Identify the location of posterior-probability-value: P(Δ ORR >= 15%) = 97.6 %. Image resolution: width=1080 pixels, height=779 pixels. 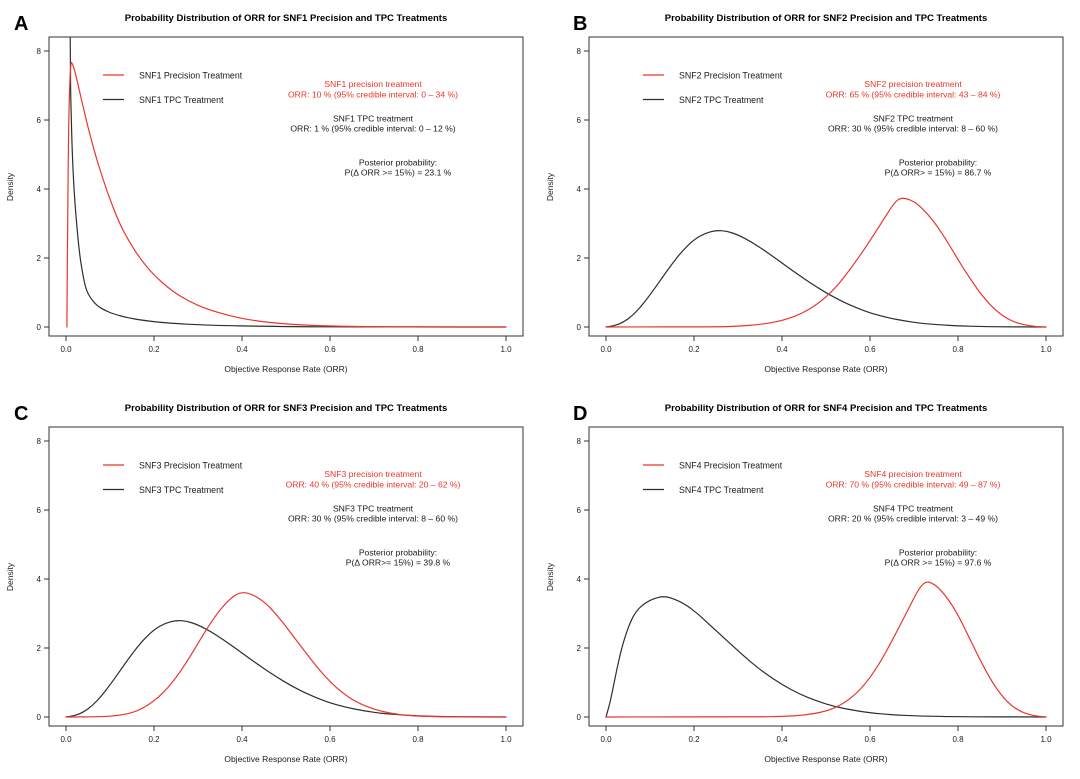
(938, 563).